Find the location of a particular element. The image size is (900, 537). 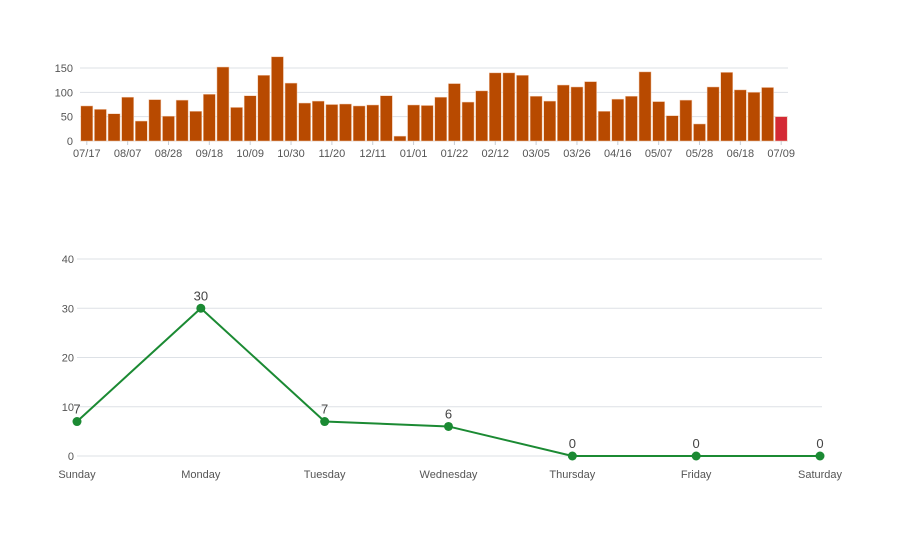

line-x-tick-label: Friday is located at coordinates (696, 475).